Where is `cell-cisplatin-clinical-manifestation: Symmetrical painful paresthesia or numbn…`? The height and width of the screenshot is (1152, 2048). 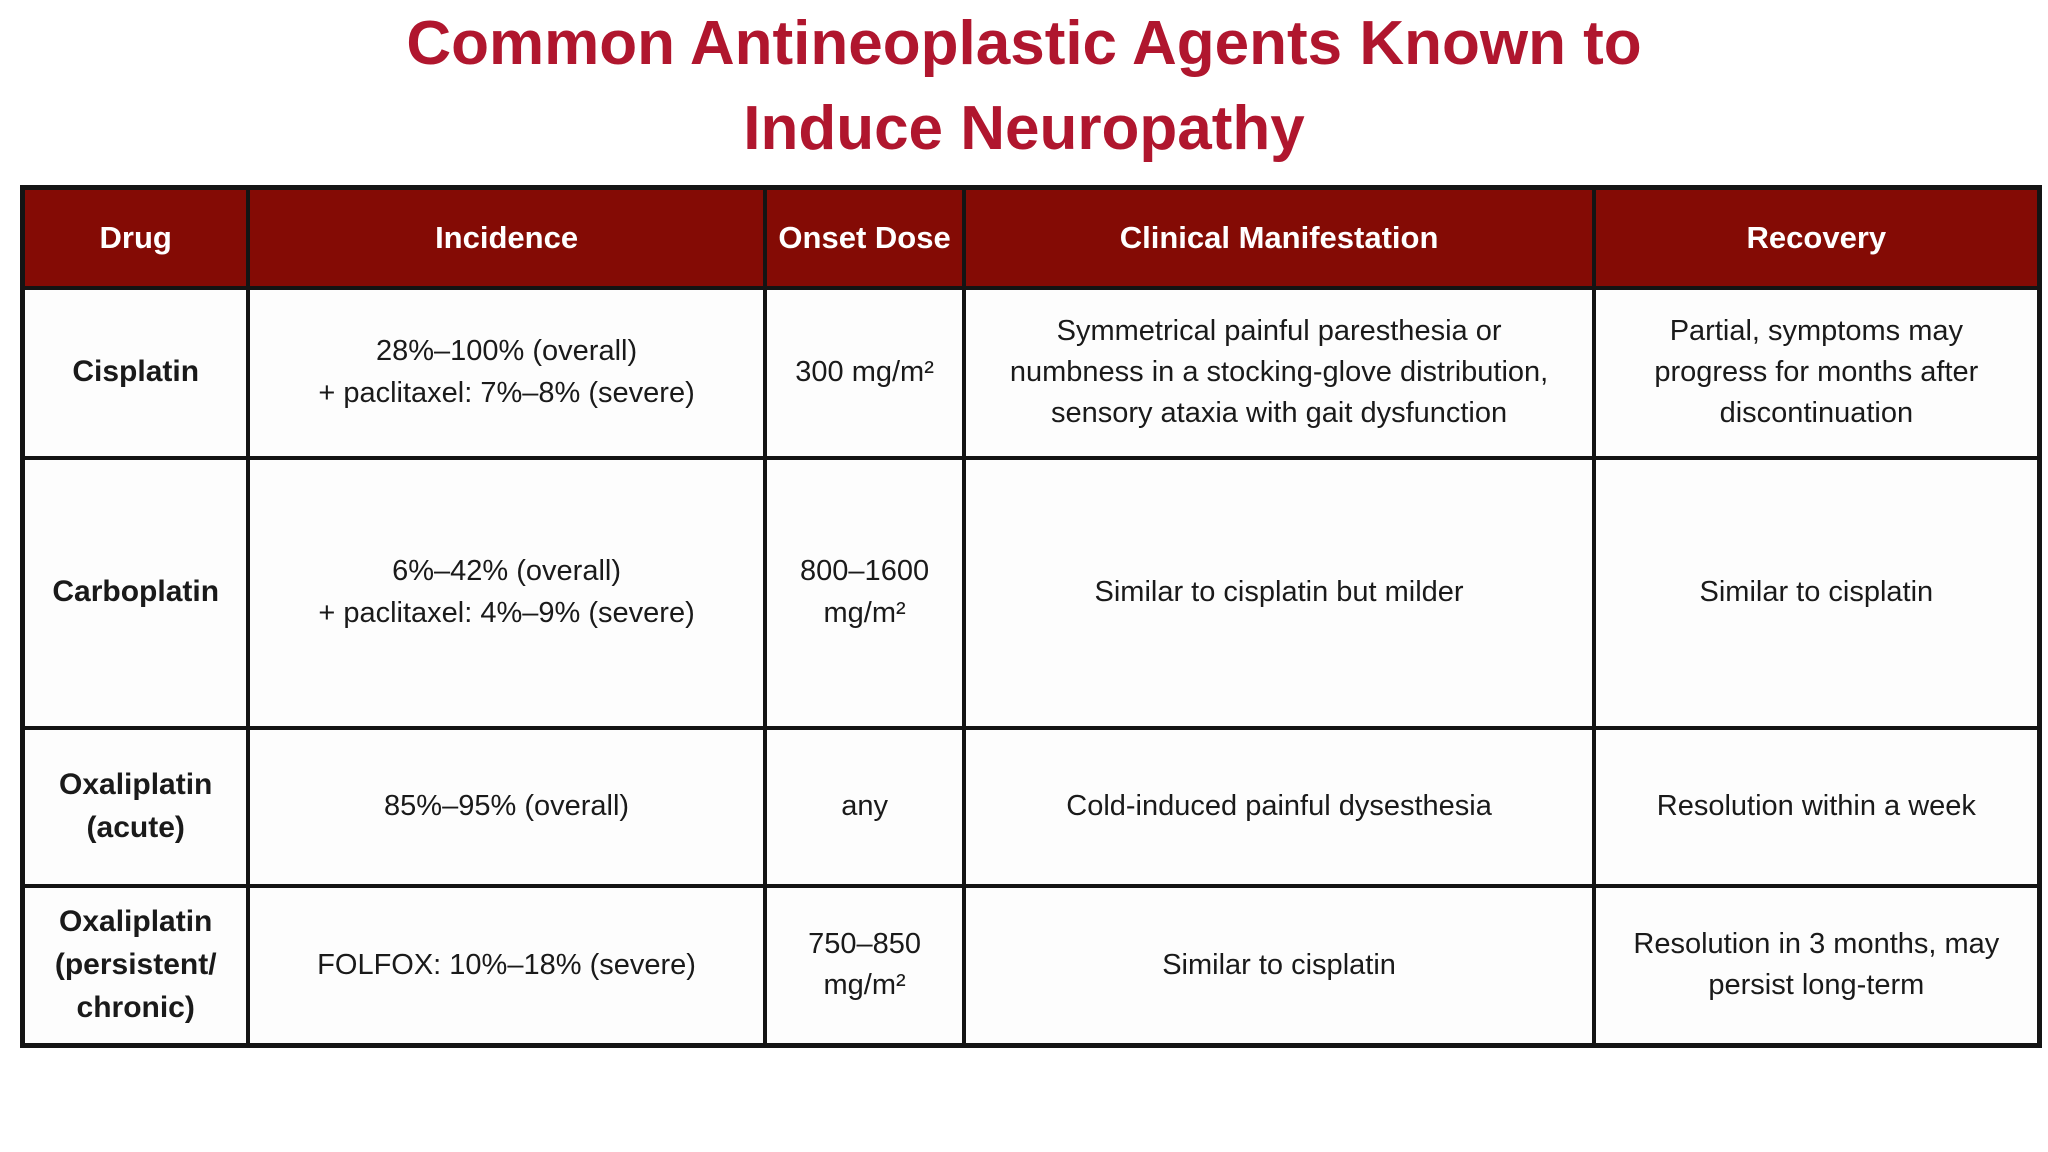
cell-cisplatin-clinical-manifestation: Symmetrical painful paresthesia or numbn… is located at coordinates (1279, 372).